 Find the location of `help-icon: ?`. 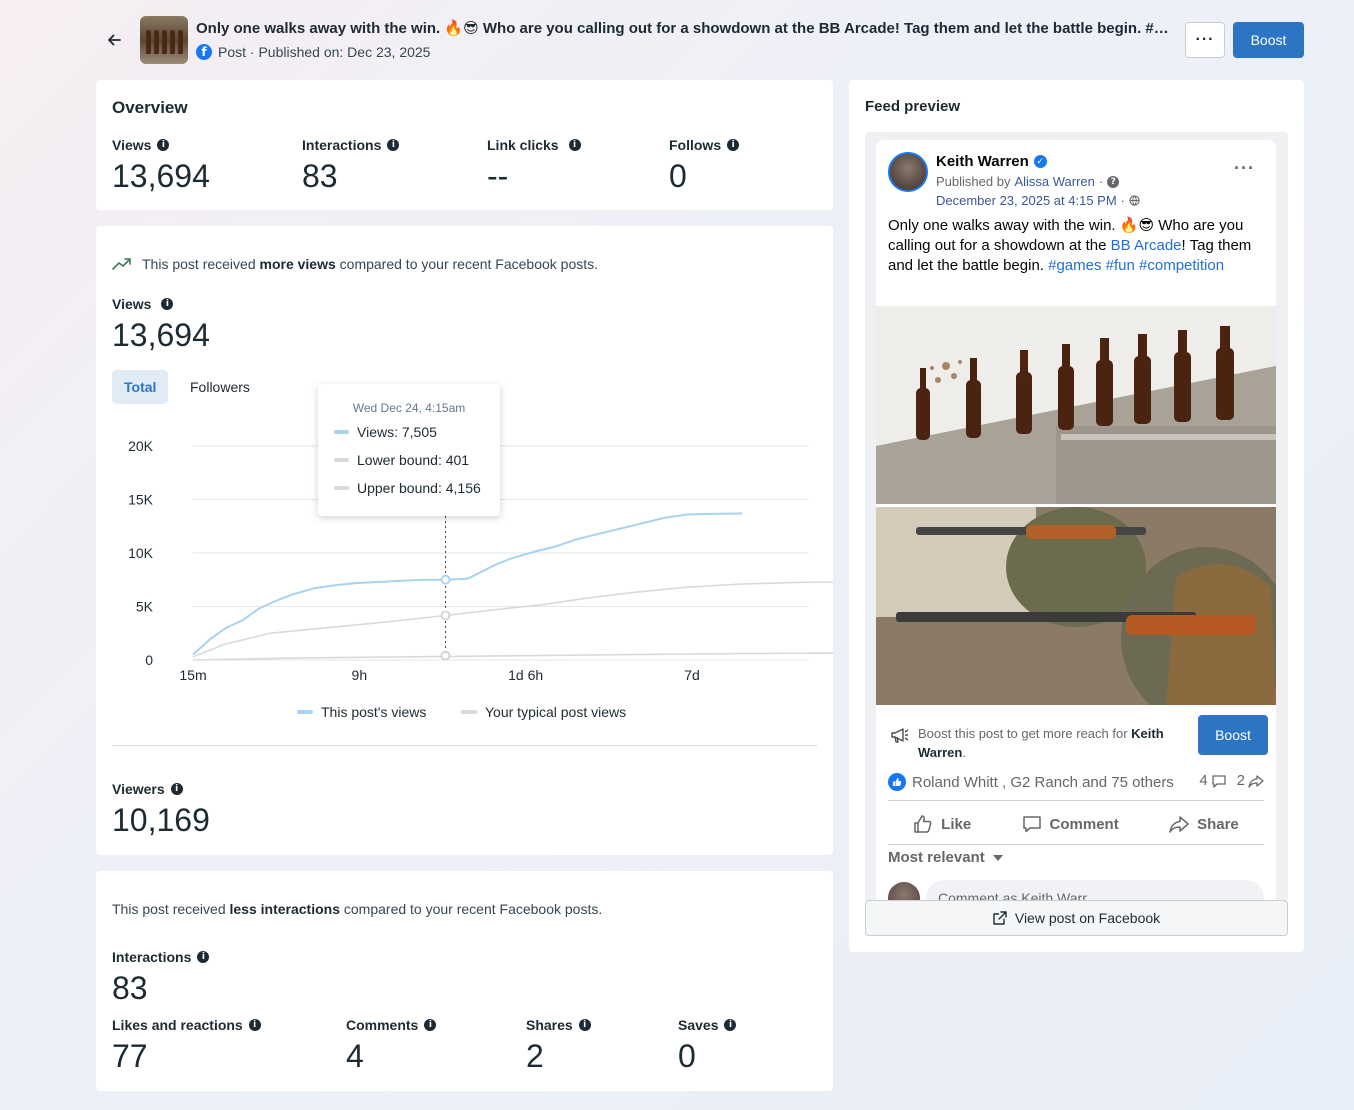

help-icon: ? is located at coordinates (1113, 181).